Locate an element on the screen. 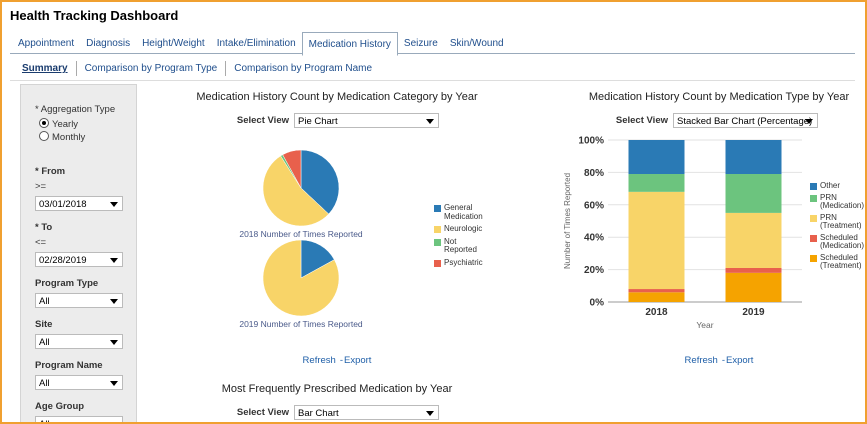 The height and width of the screenshot is (424, 867). tab: Skin/Wound is located at coordinates (476, 43).